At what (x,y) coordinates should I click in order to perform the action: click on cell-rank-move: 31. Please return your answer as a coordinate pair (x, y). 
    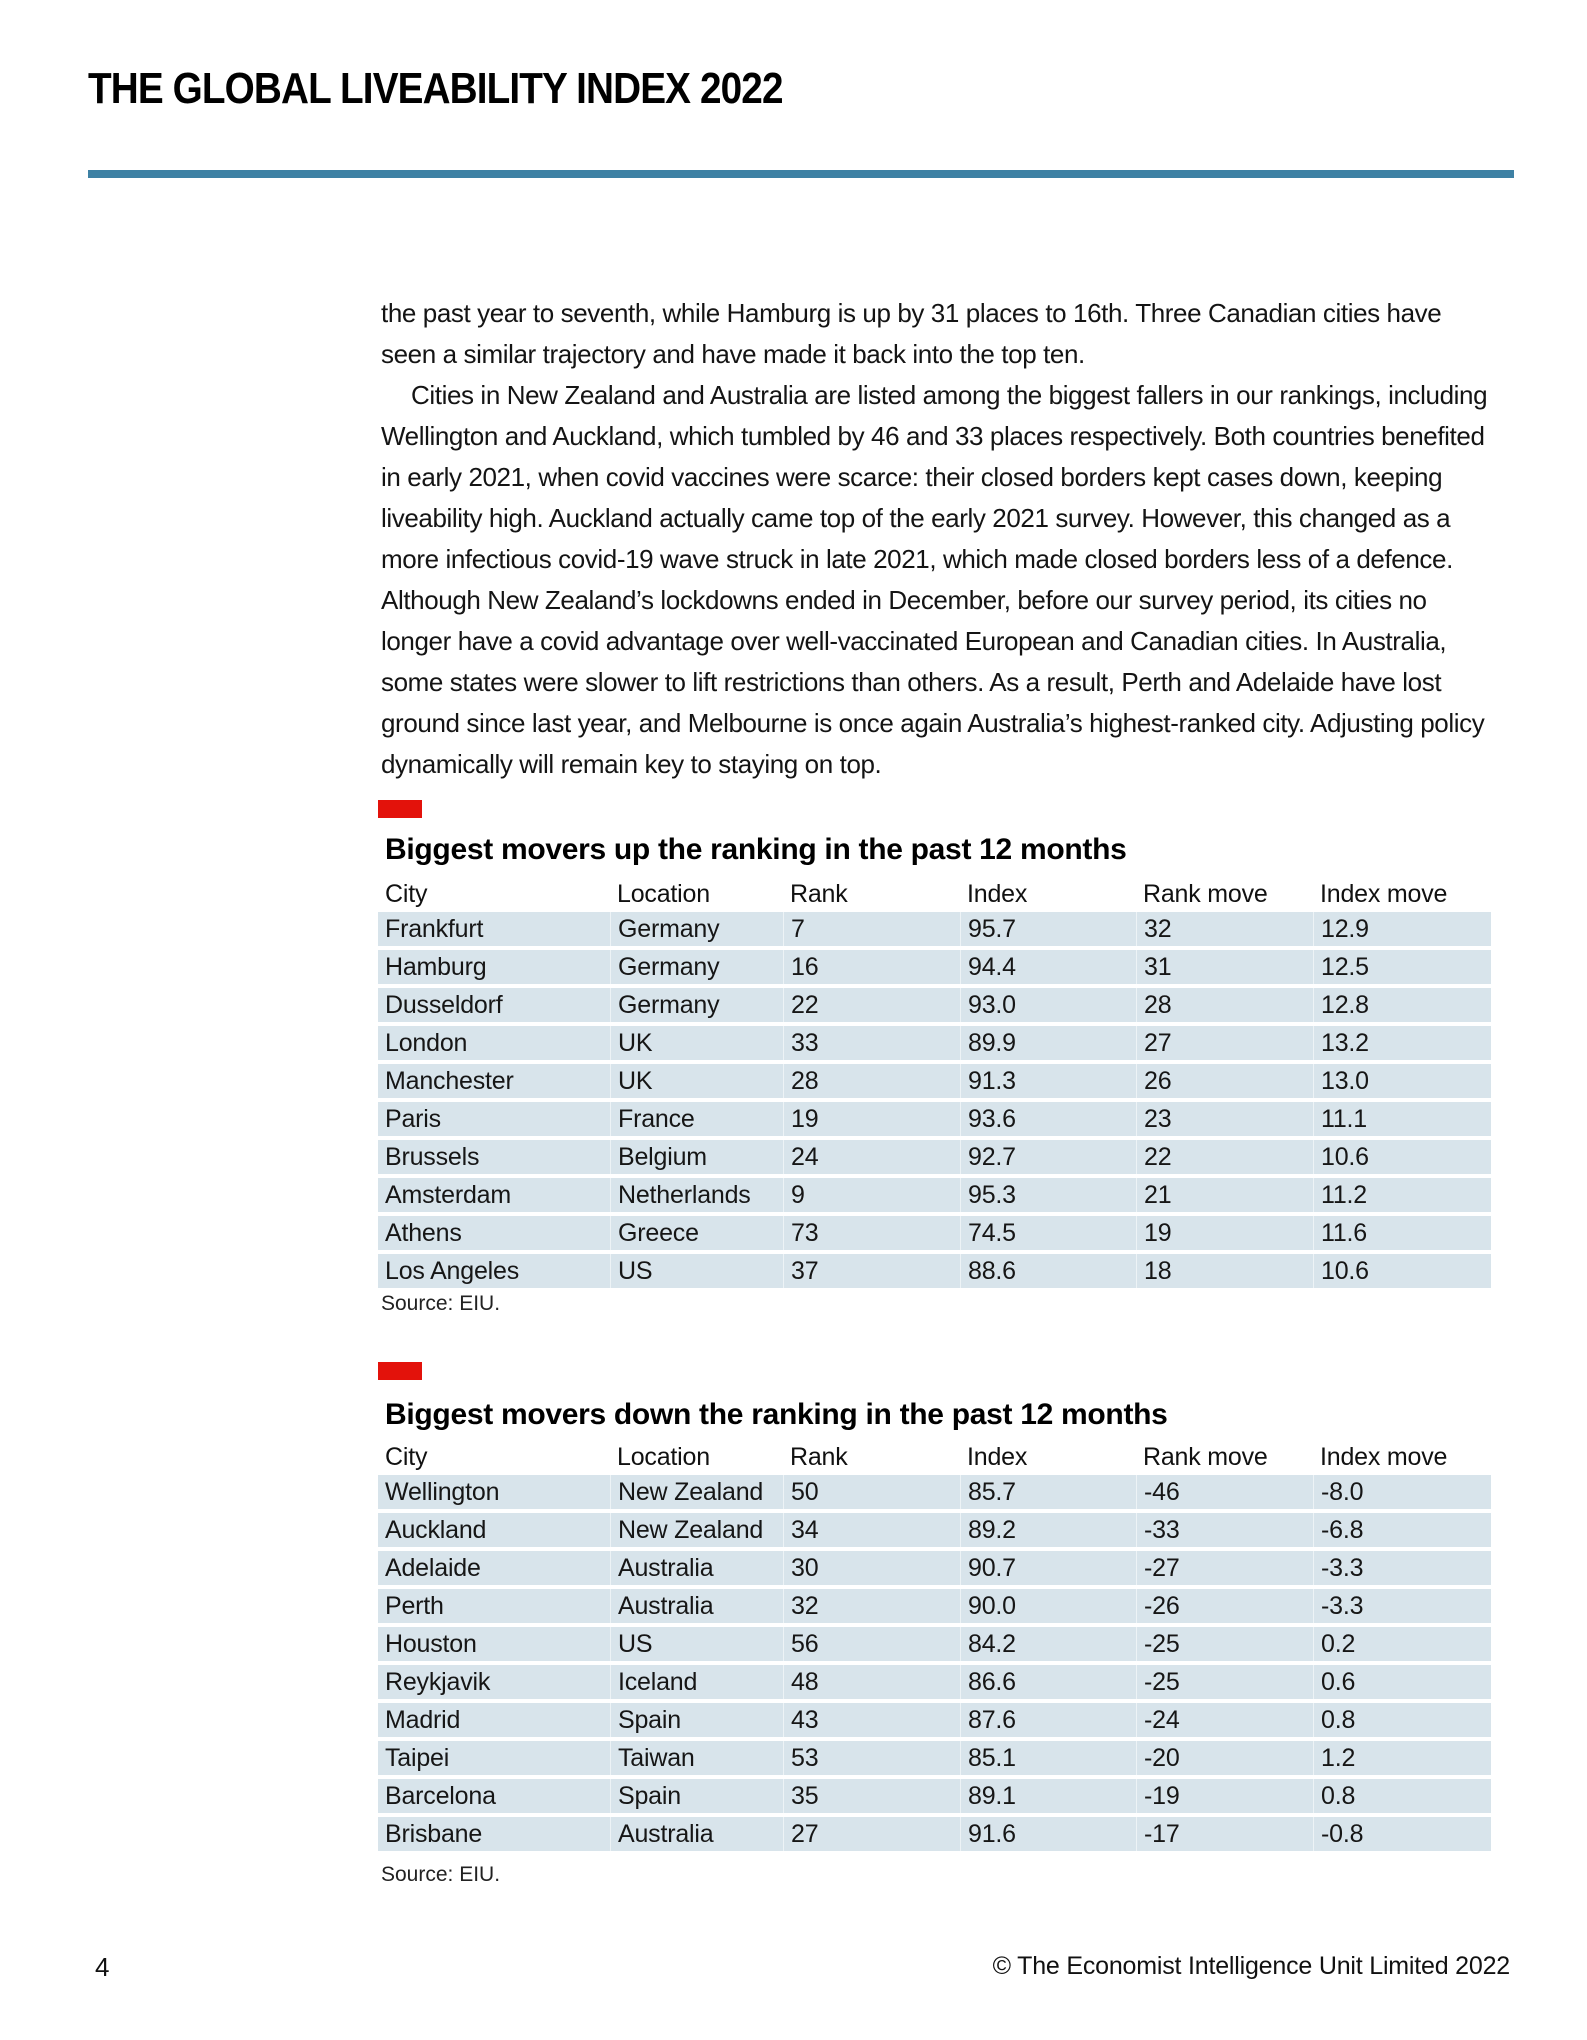
    Looking at the image, I should click on (1224, 967).